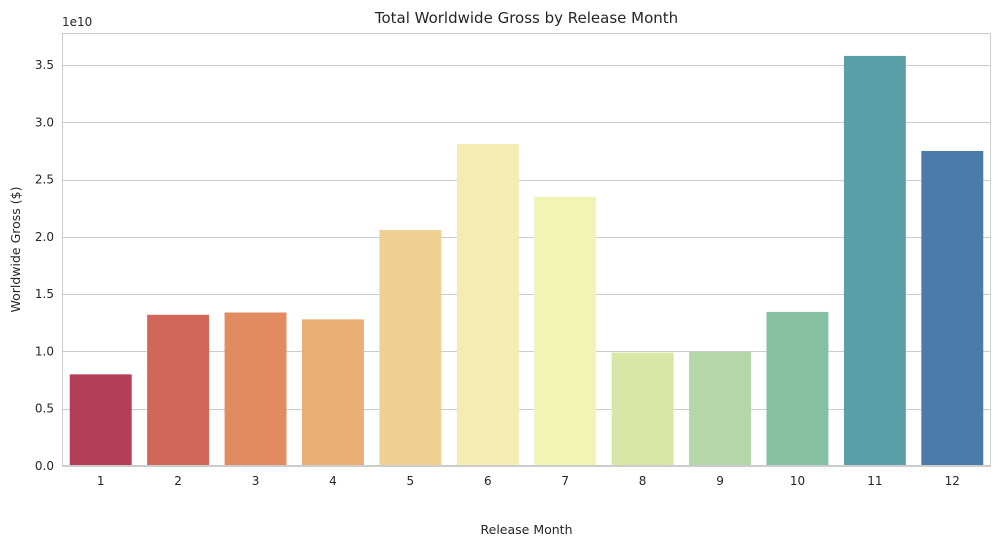 The image size is (1001, 547). I want to click on x-tick-label: 11, so click(874, 481).